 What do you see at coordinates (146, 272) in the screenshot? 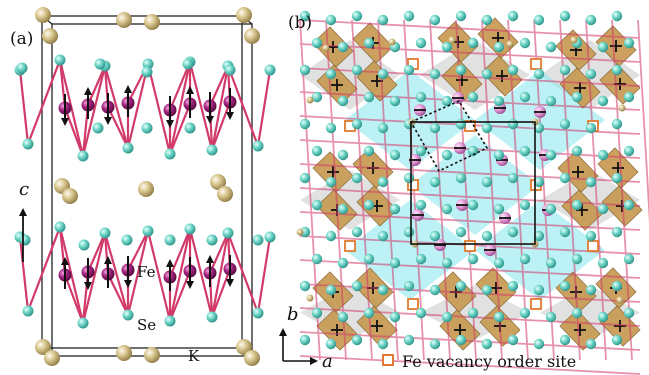
I see `fe-label: Fe` at bounding box center [146, 272].